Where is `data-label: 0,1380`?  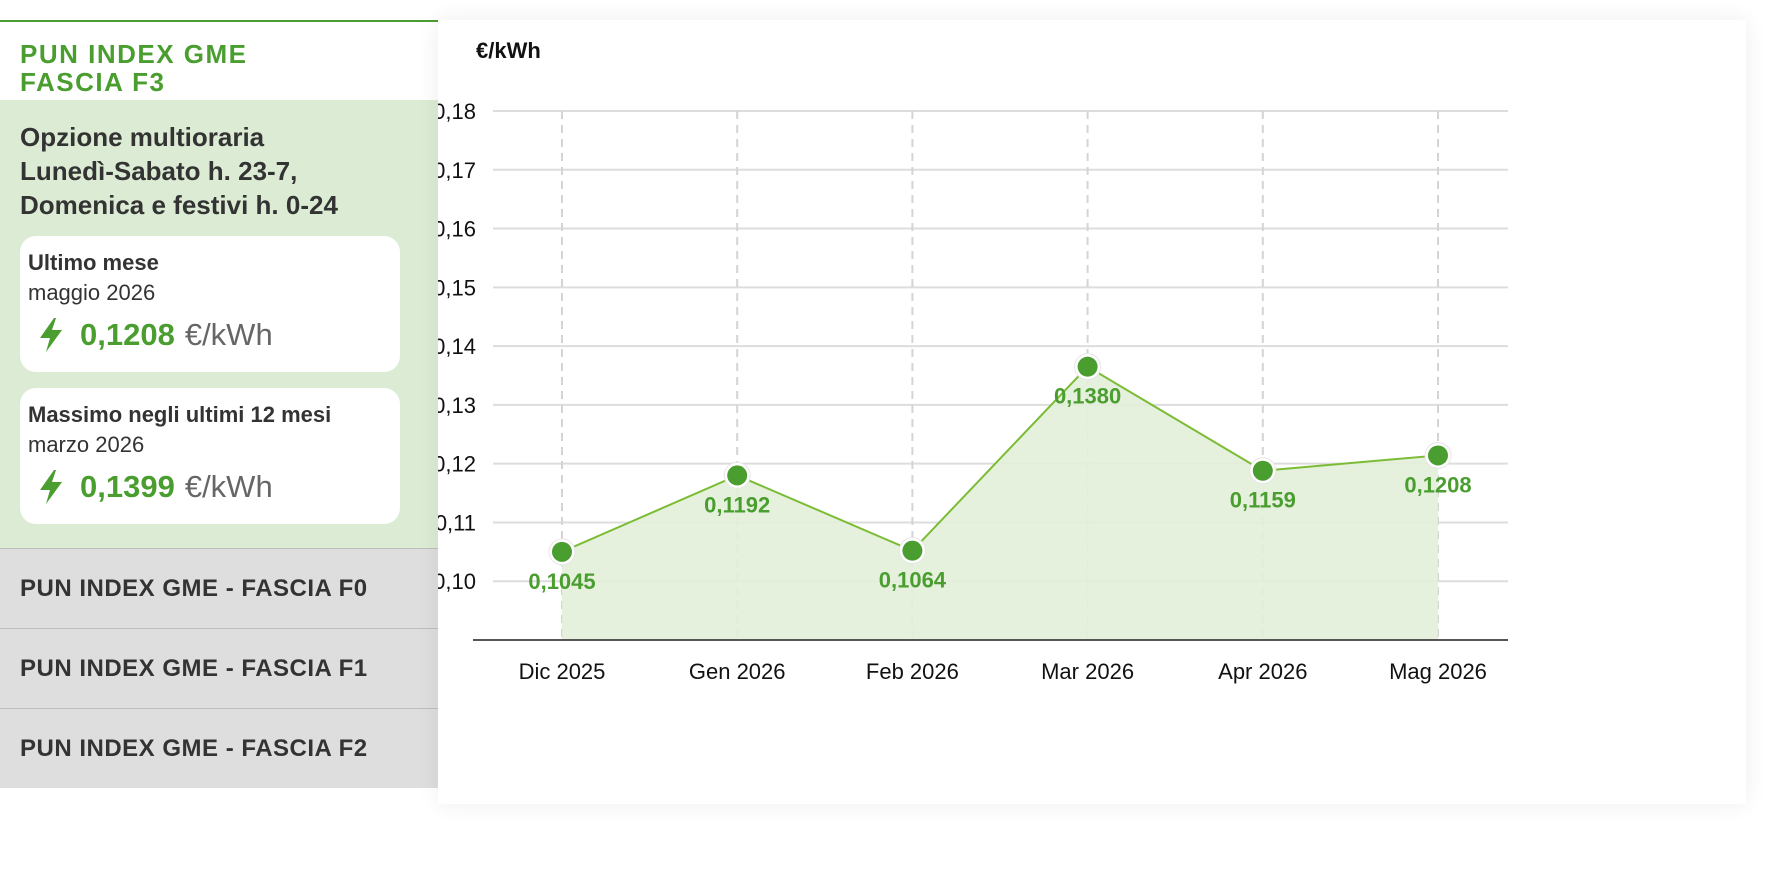 data-label: 0,1380 is located at coordinates (1087, 396).